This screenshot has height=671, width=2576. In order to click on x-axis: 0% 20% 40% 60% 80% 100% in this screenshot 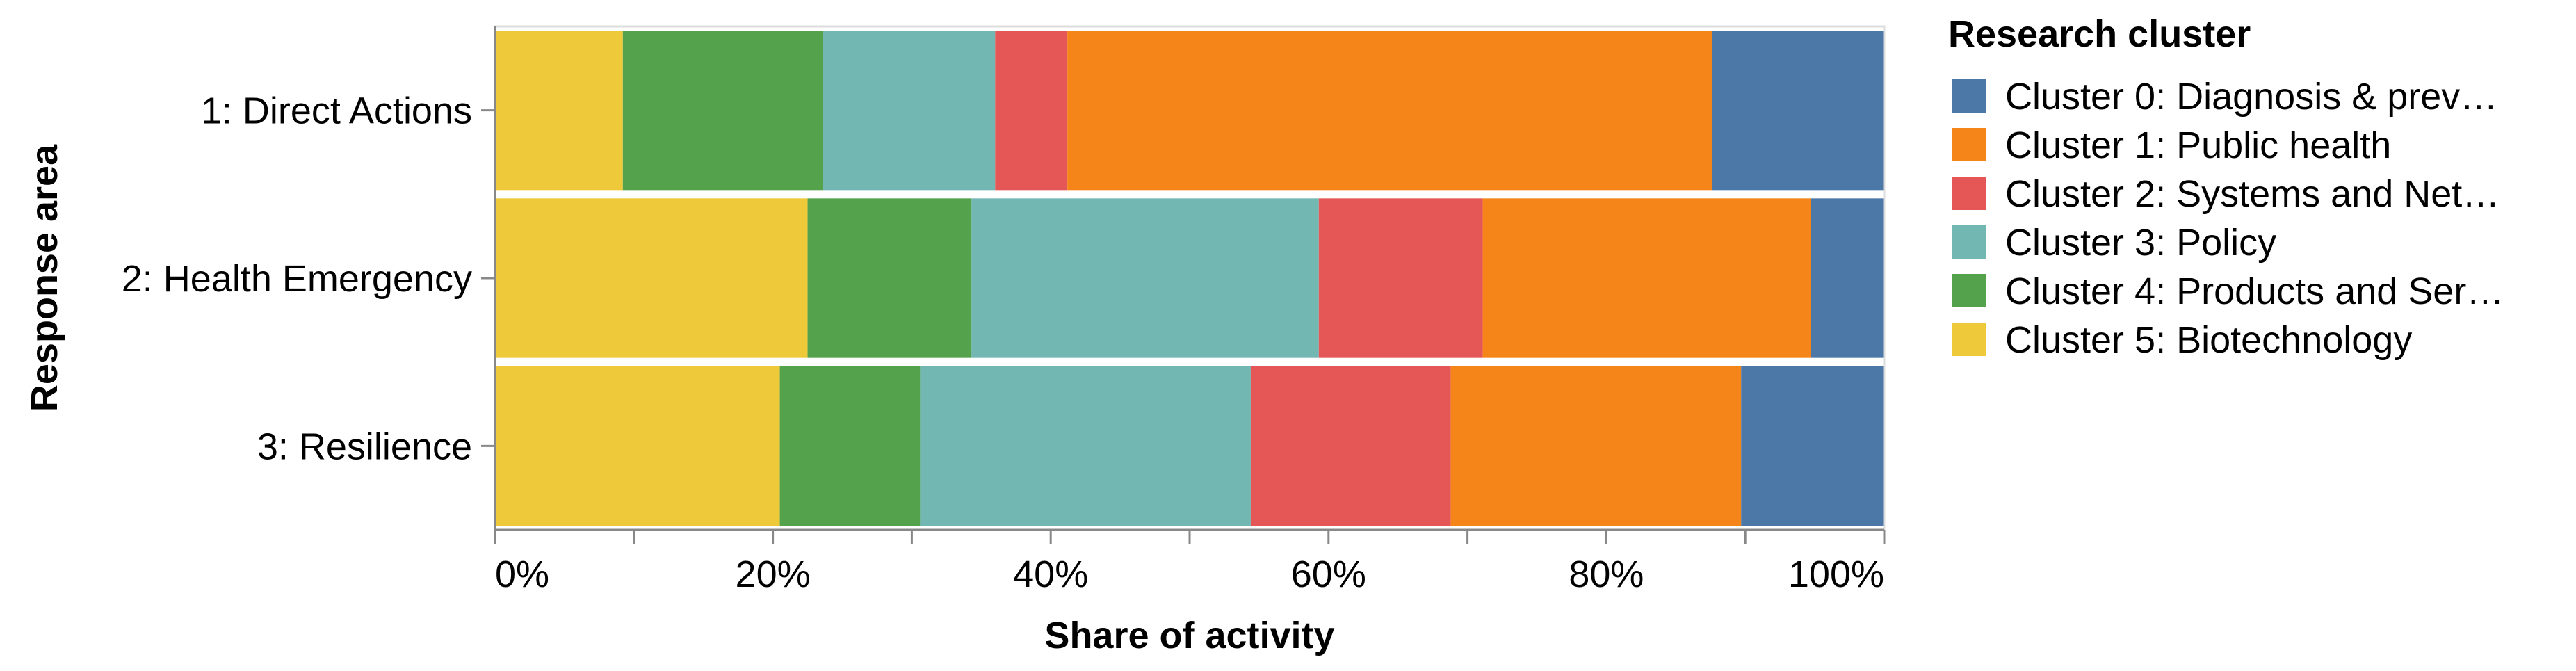, I will do `click(1190, 561)`.